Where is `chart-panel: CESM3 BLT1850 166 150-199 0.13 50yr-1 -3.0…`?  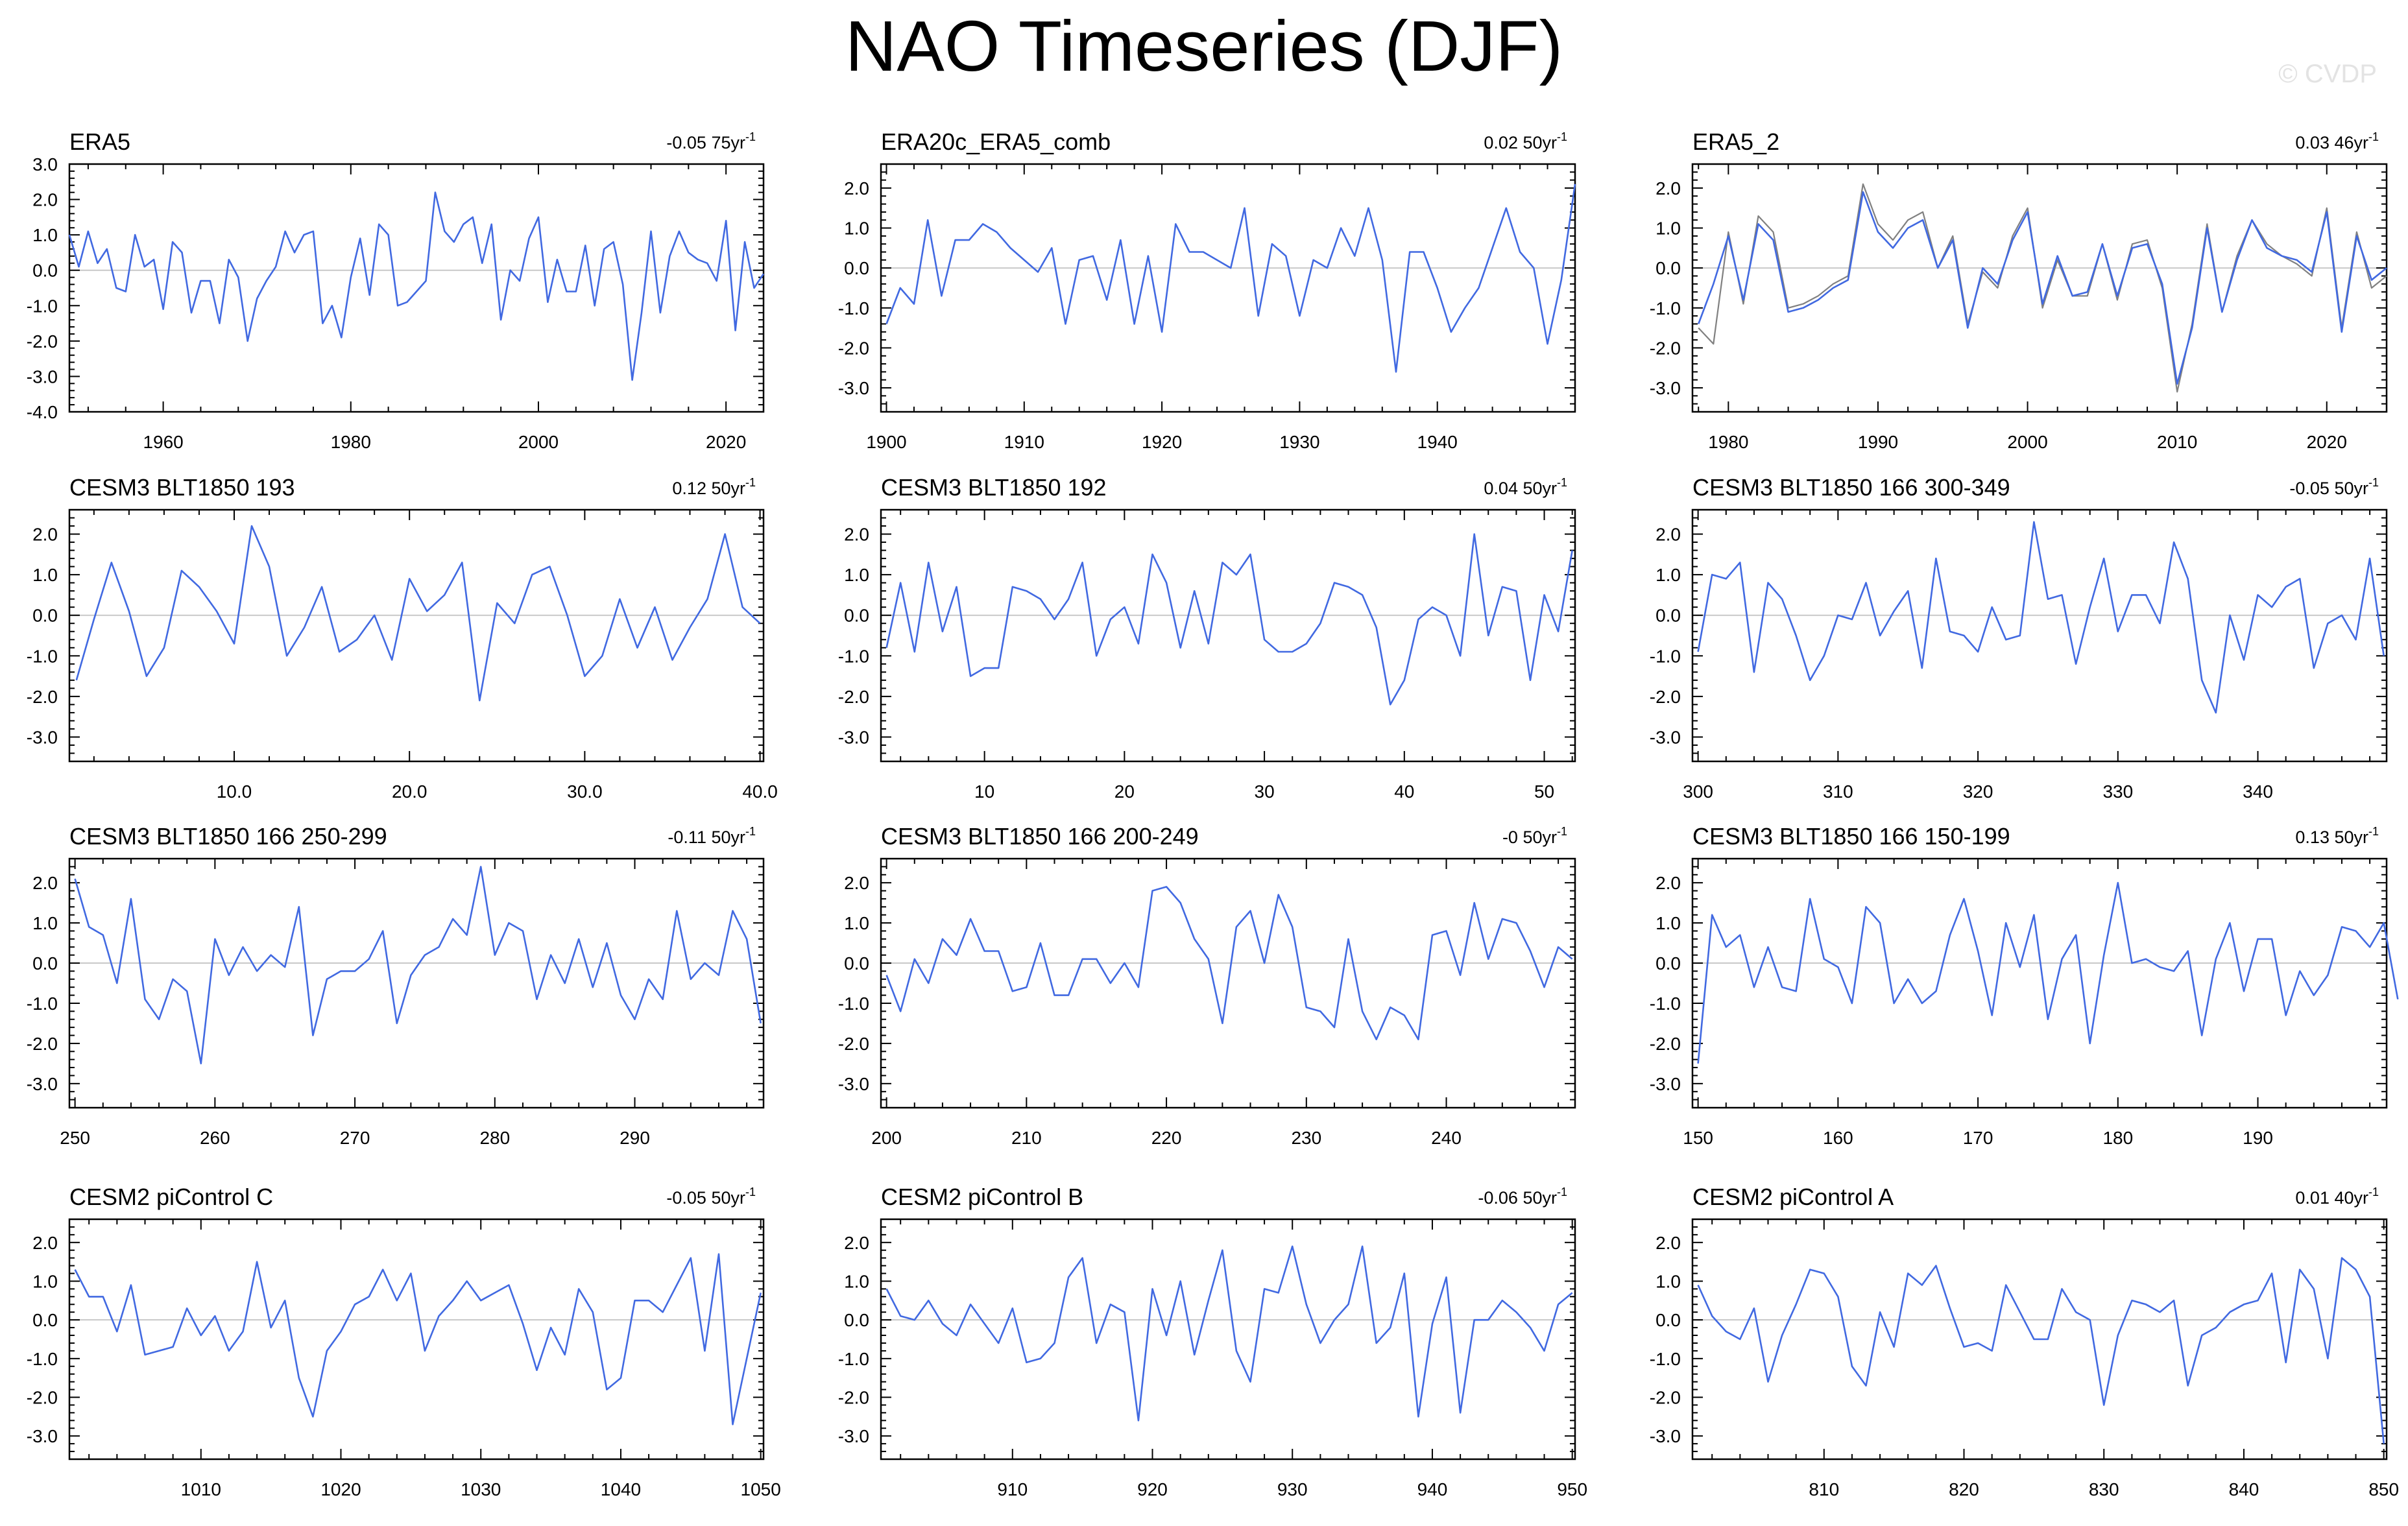 chart-panel: CESM3 BLT1850 166 150-199 0.13 50yr-1 -3.0… is located at coordinates (2024, 985).